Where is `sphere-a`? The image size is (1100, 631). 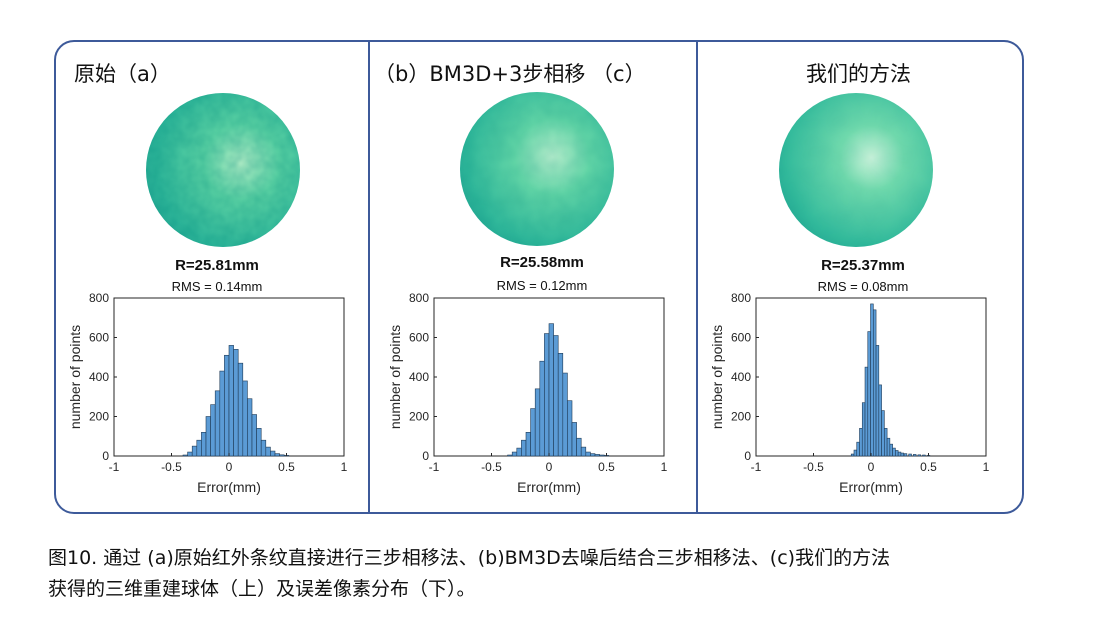
sphere-a is located at coordinates (223, 170).